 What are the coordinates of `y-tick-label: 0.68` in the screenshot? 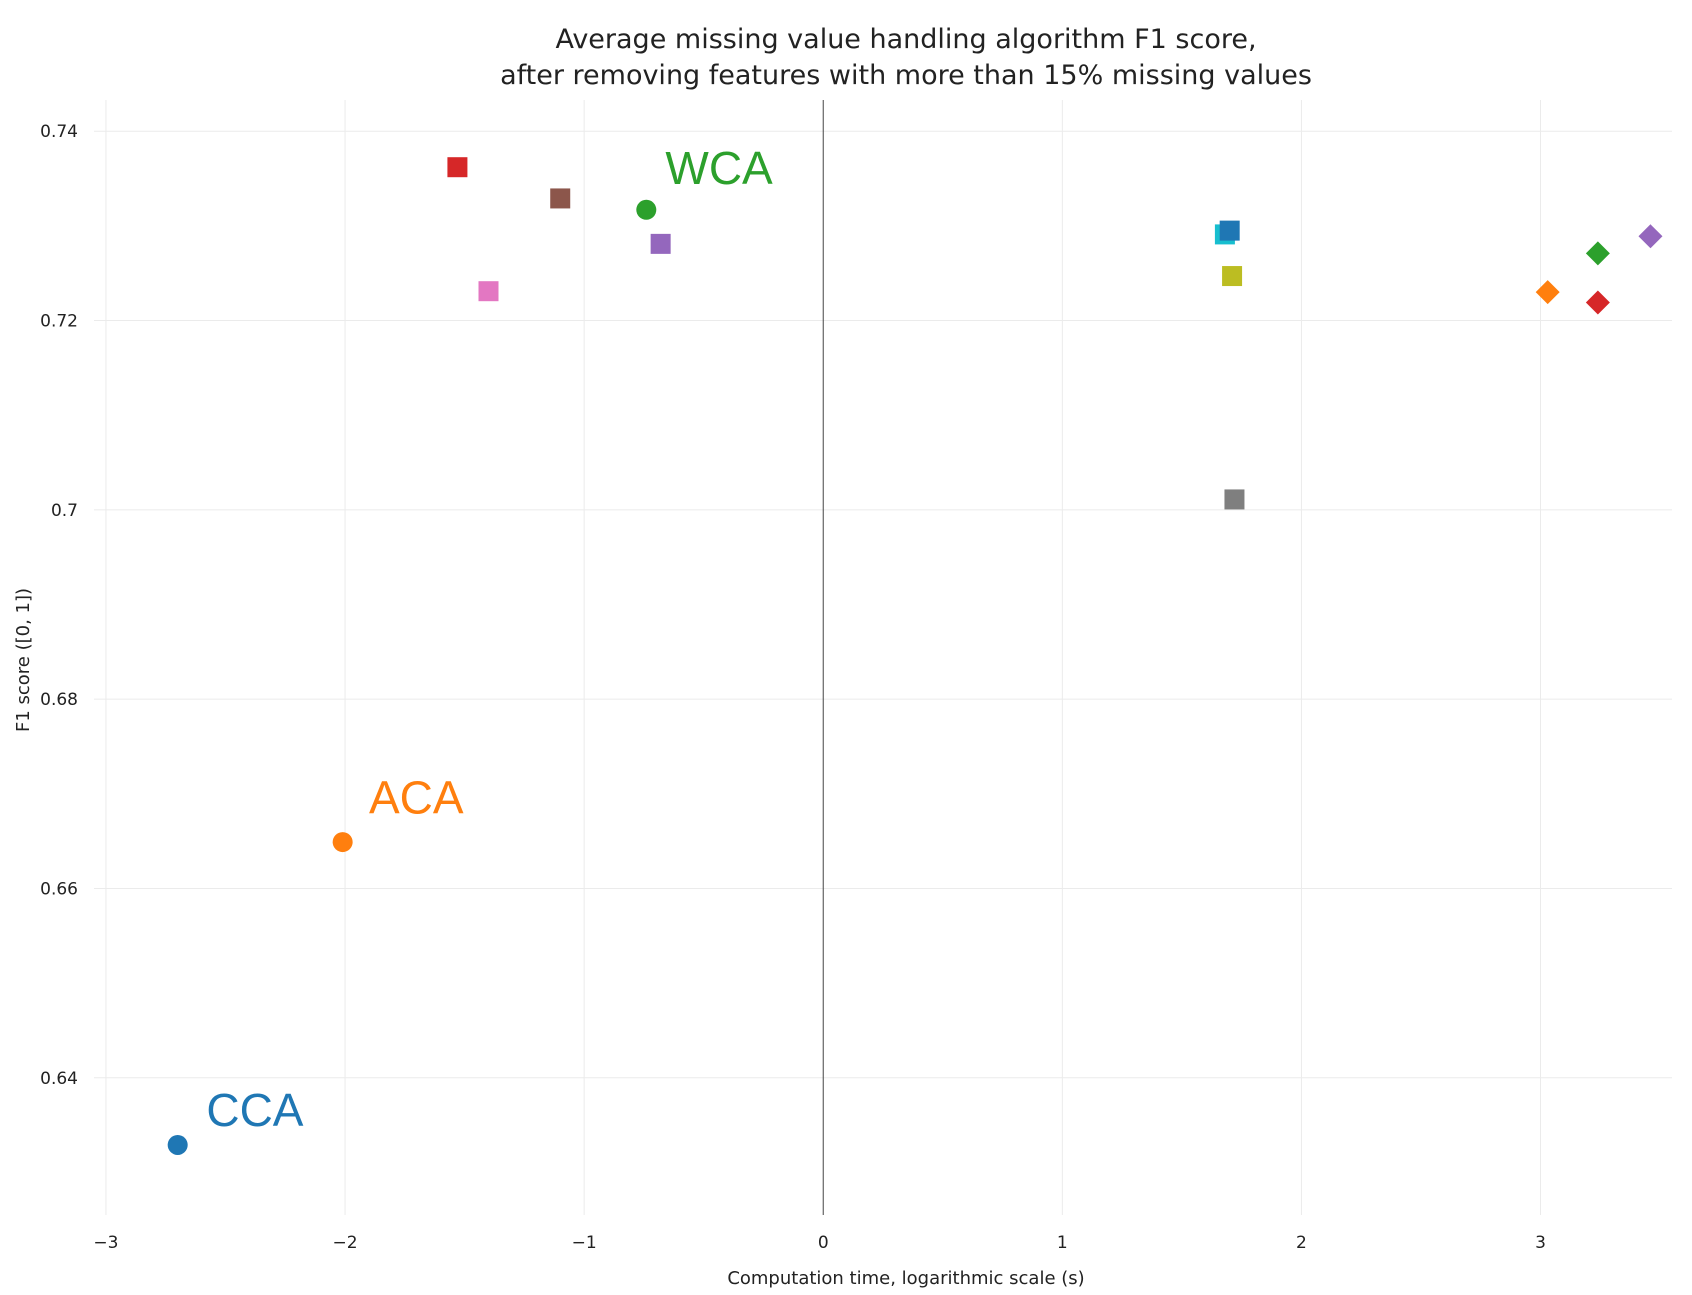 It's located at (59, 700).